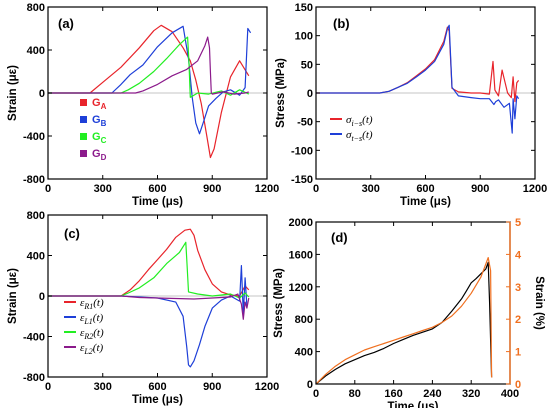 This screenshot has height=408, width=550. I want to click on legend-entry: εL1(t), so click(92, 319).